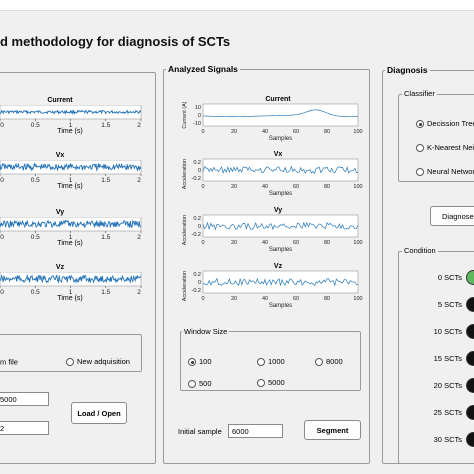 The width and height of the screenshot is (474, 474). I want to click on diagnose-button: Diagnose, so click(452, 216).